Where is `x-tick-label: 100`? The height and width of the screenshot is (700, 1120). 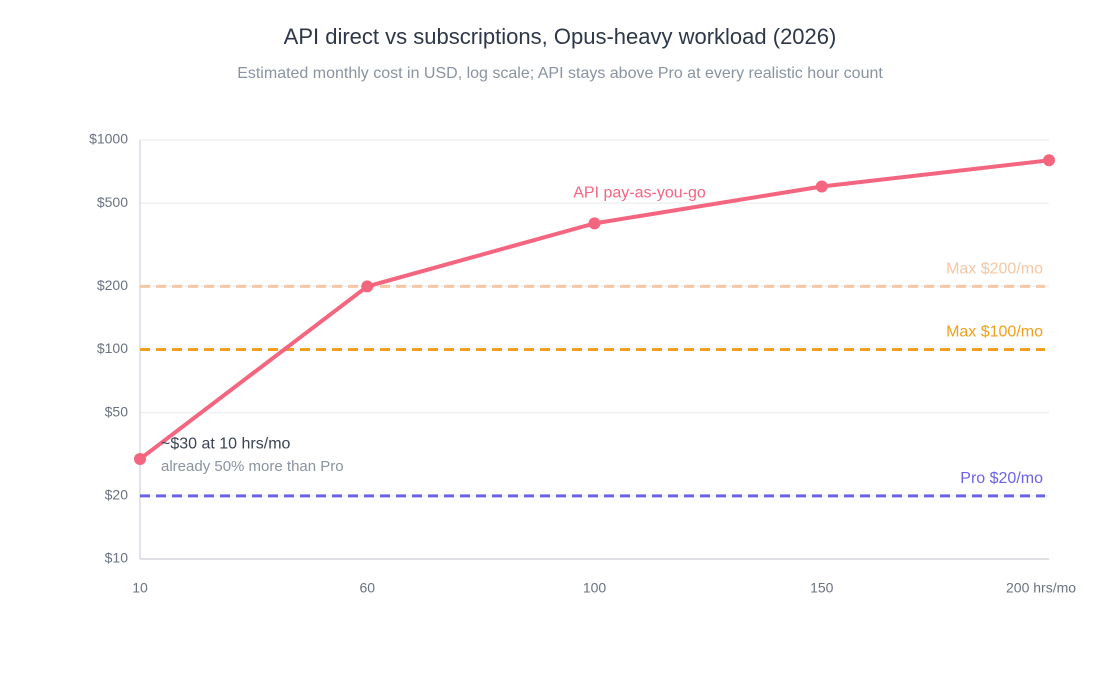 x-tick-label: 100 is located at coordinates (595, 588).